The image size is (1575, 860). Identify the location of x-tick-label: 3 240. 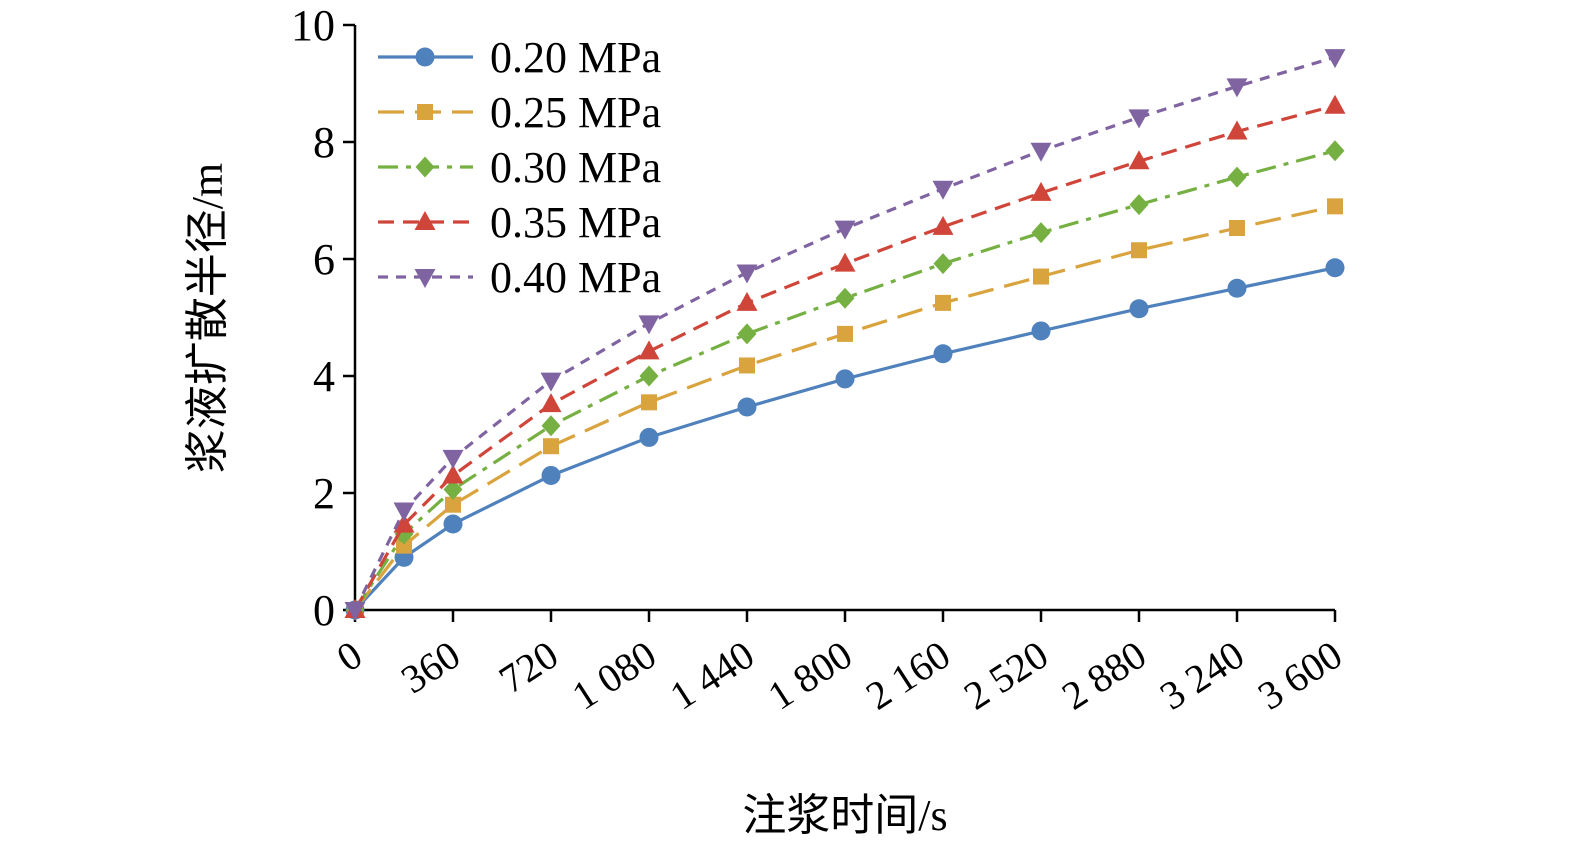
(1202, 675).